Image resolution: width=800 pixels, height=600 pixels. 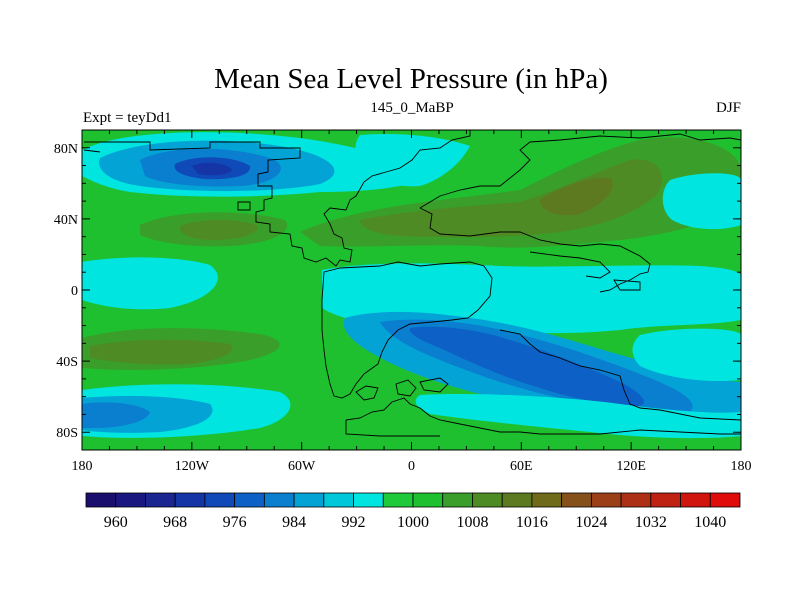 What do you see at coordinates (686, 355) in the screenshot?
I see `contour-band-australia` at bounding box center [686, 355].